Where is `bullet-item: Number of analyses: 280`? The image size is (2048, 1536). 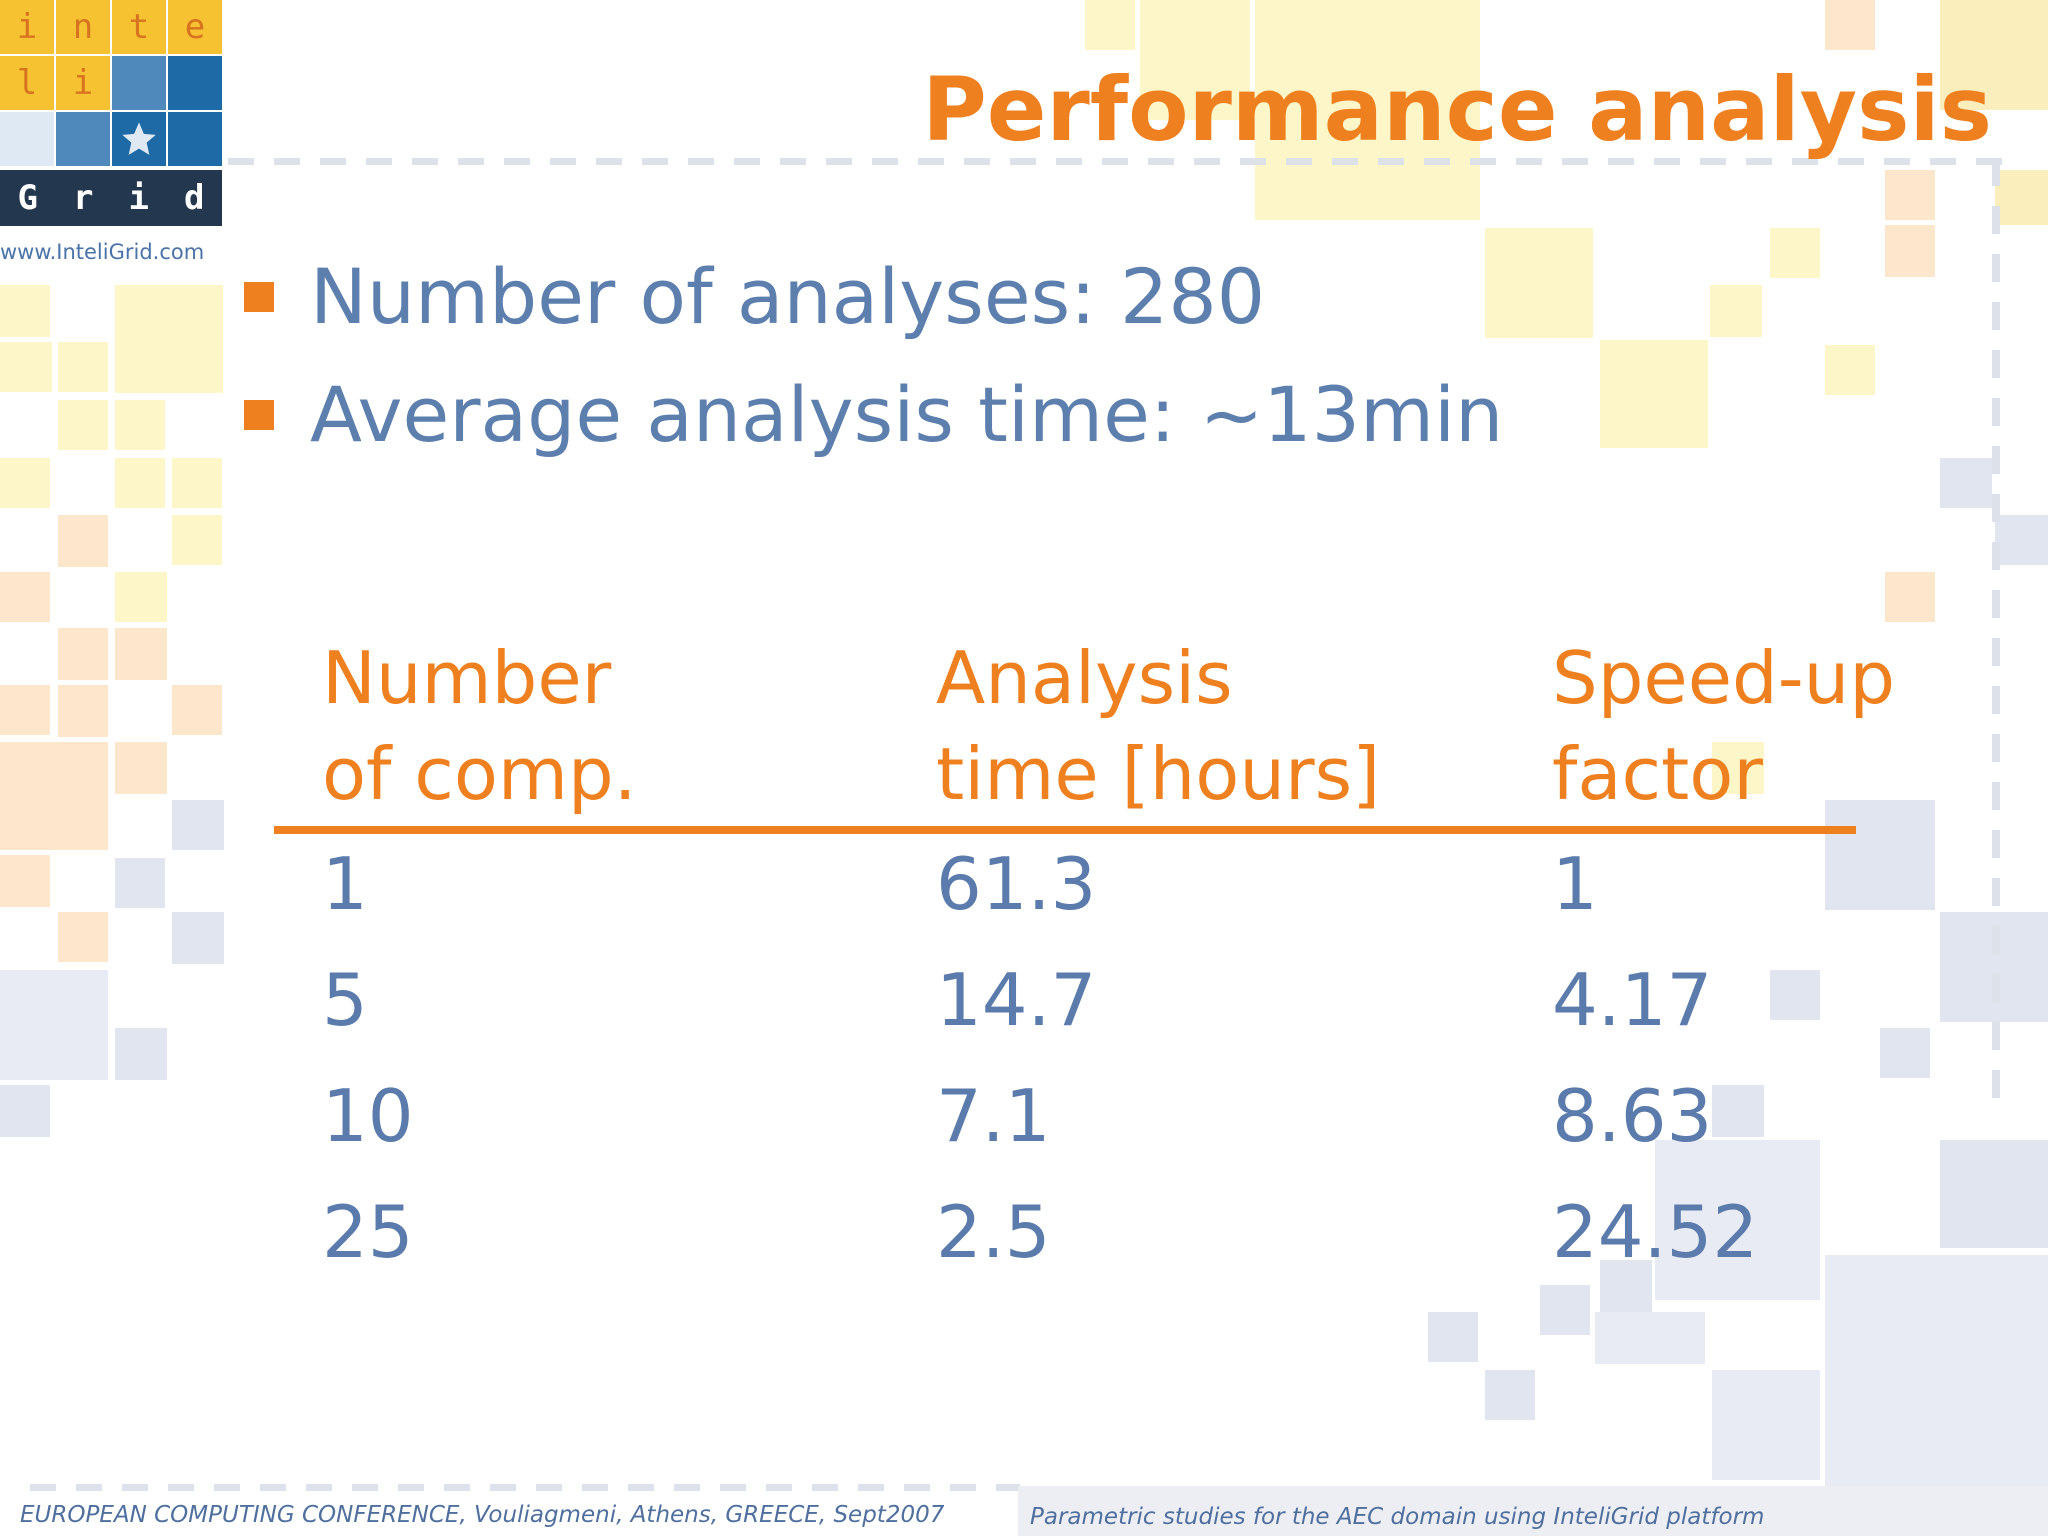
bullet-item: Number of analyses: 280 is located at coordinates (754, 296).